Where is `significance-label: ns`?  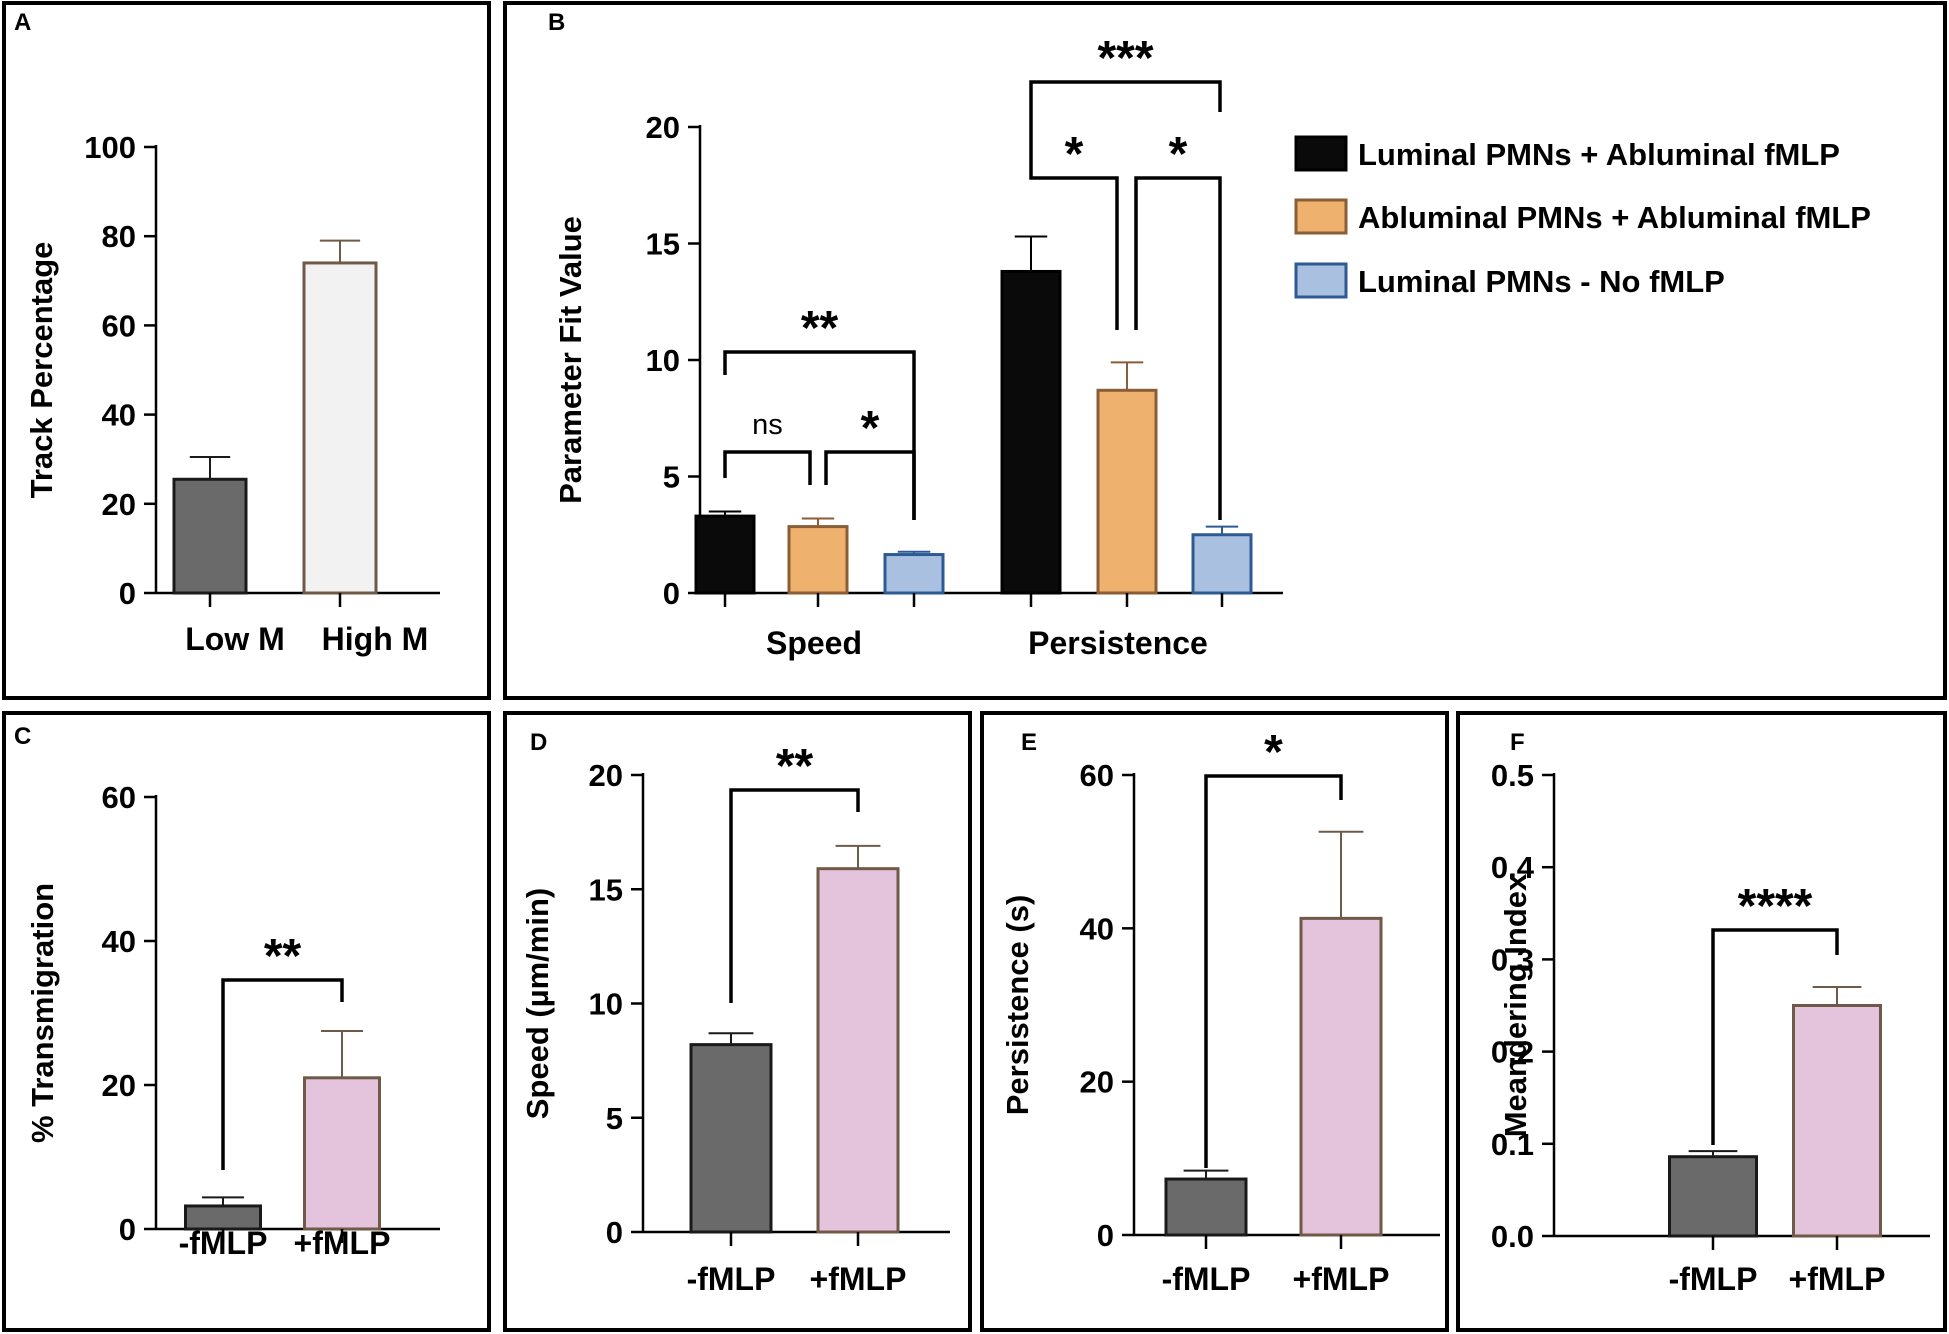
significance-label: ns is located at coordinates (767, 425).